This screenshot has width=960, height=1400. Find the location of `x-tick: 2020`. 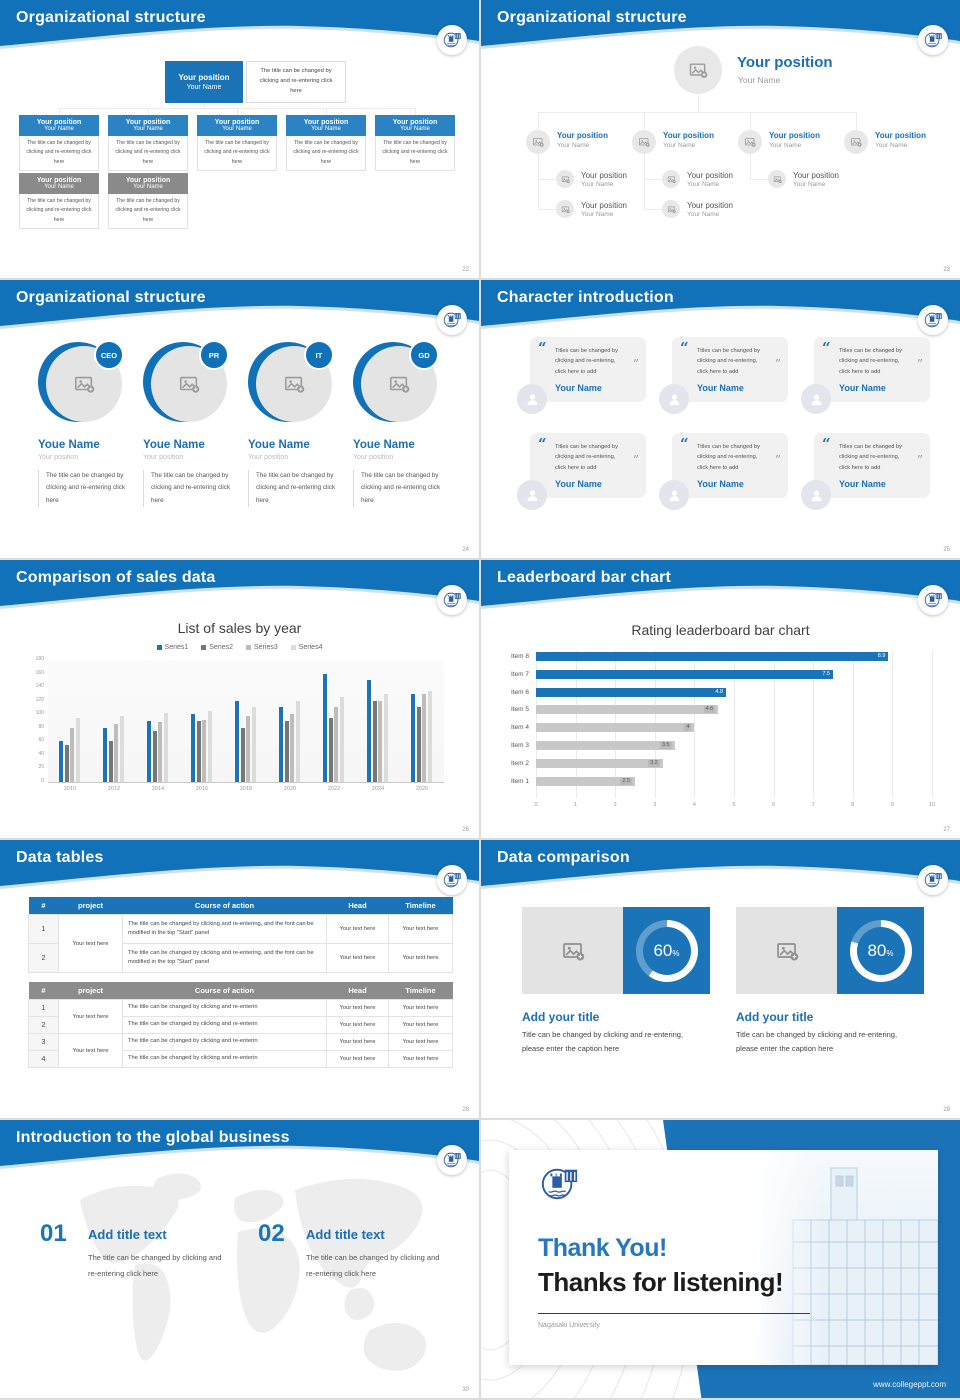

x-tick: 2020 is located at coordinates (290, 789).